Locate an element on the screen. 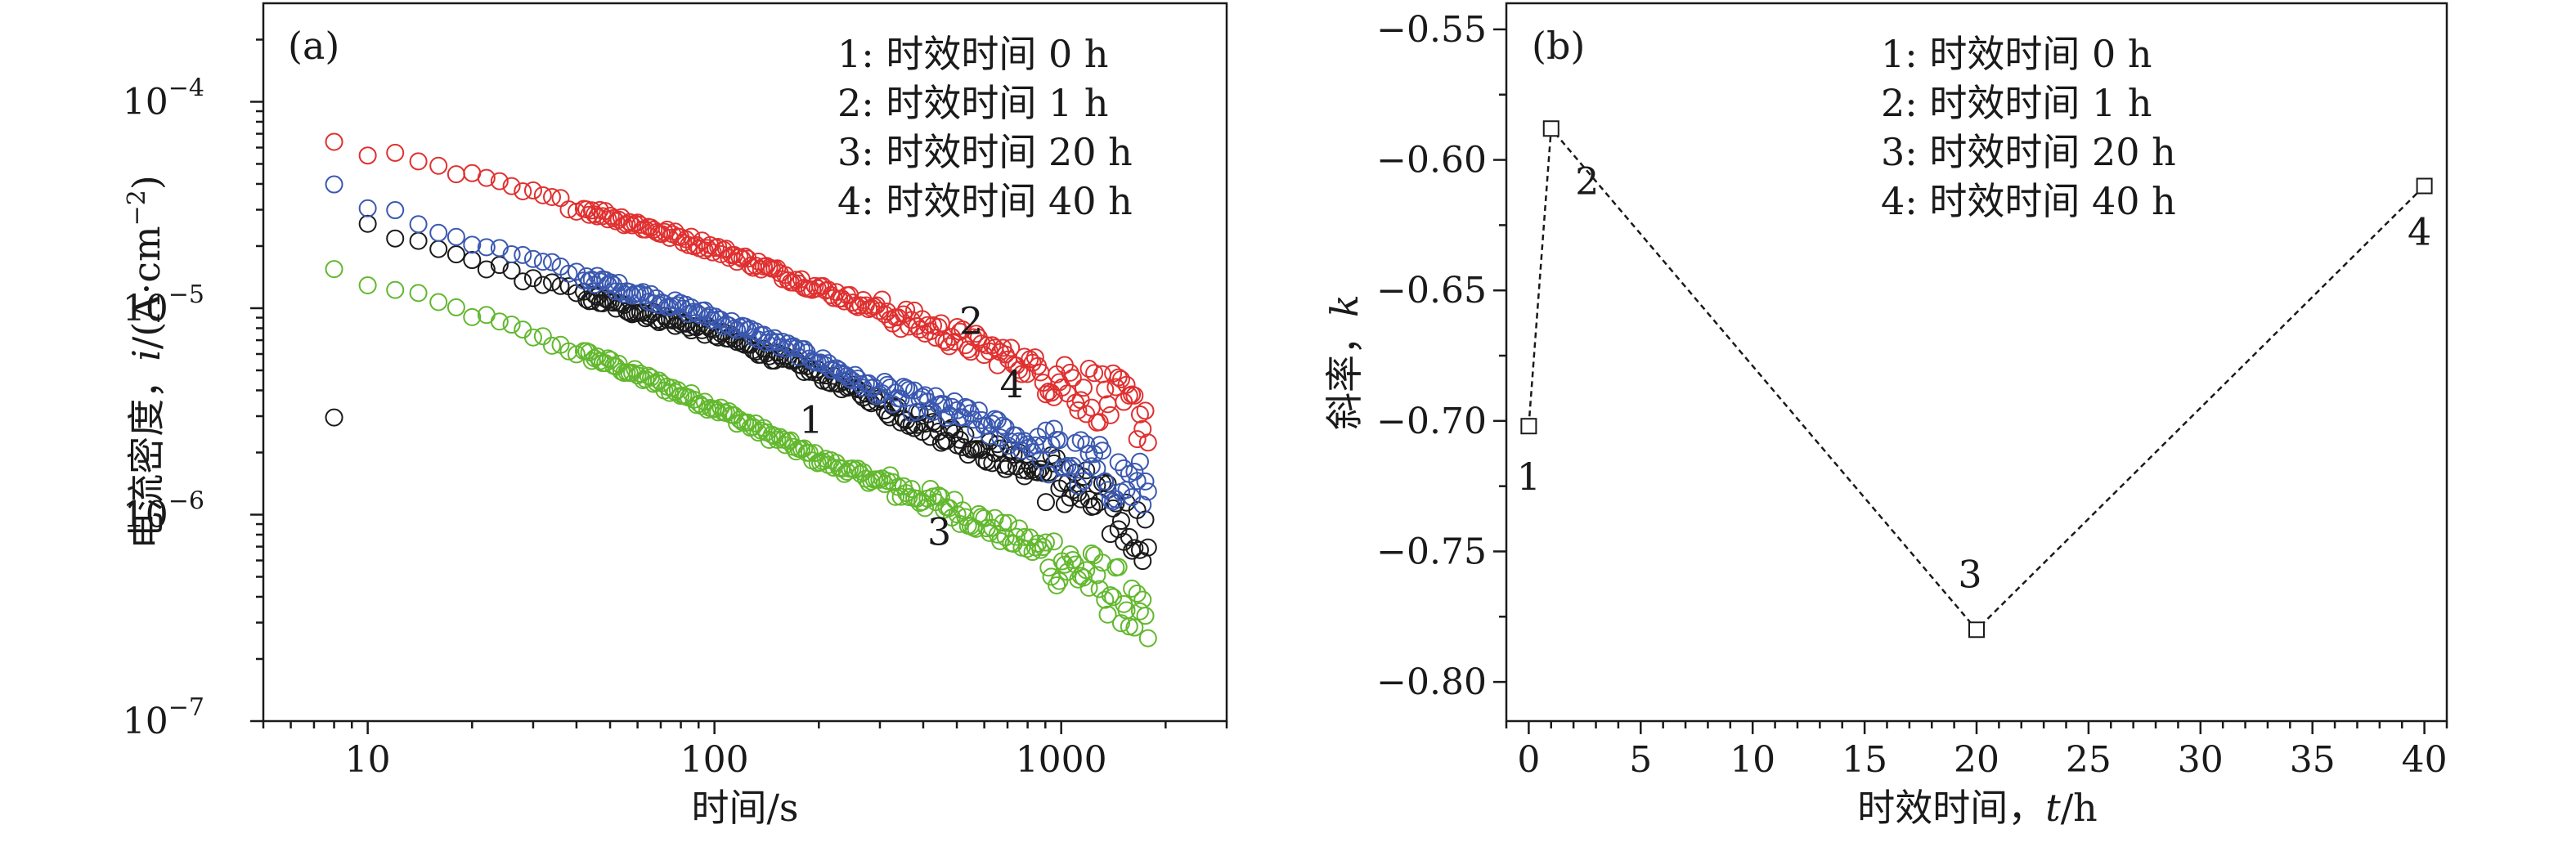 This screenshot has width=2576, height=847. panel-a-ylabel-main: 电流密度， is located at coordinates (146, 455).